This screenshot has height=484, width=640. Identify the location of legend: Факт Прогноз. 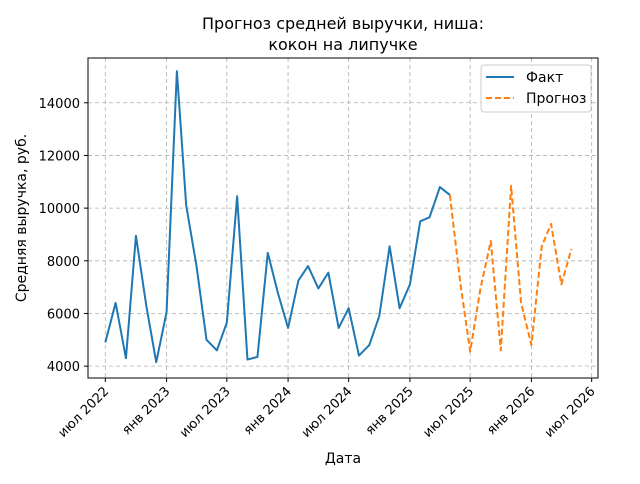
(536, 88).